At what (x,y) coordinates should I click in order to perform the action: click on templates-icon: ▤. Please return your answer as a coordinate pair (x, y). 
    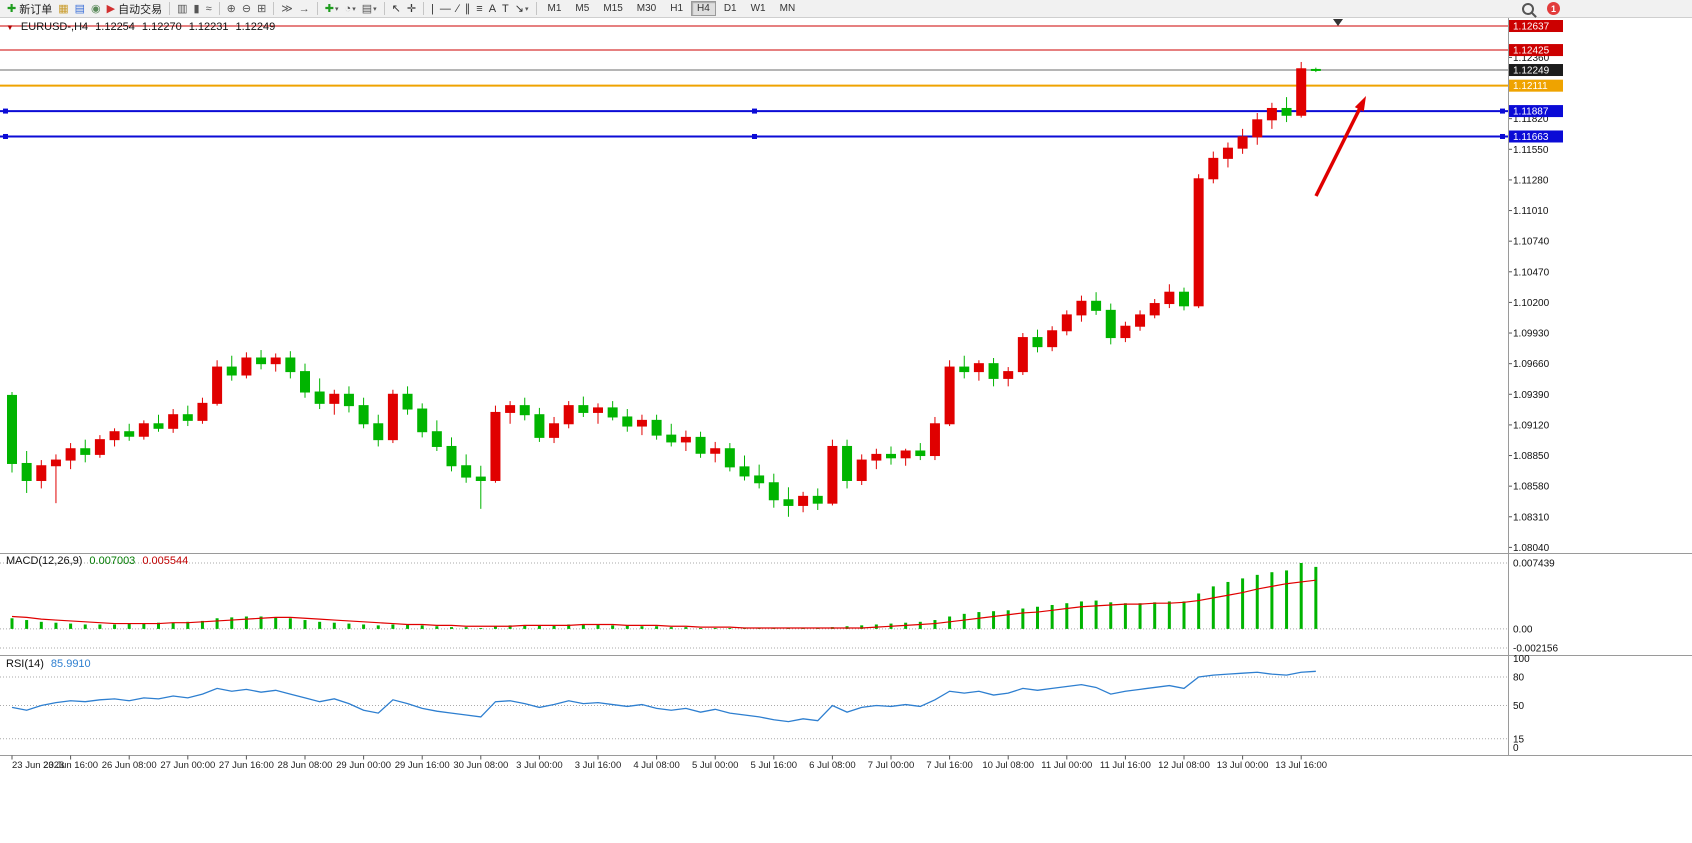
    Looking at the image, I should click on (367, 8).